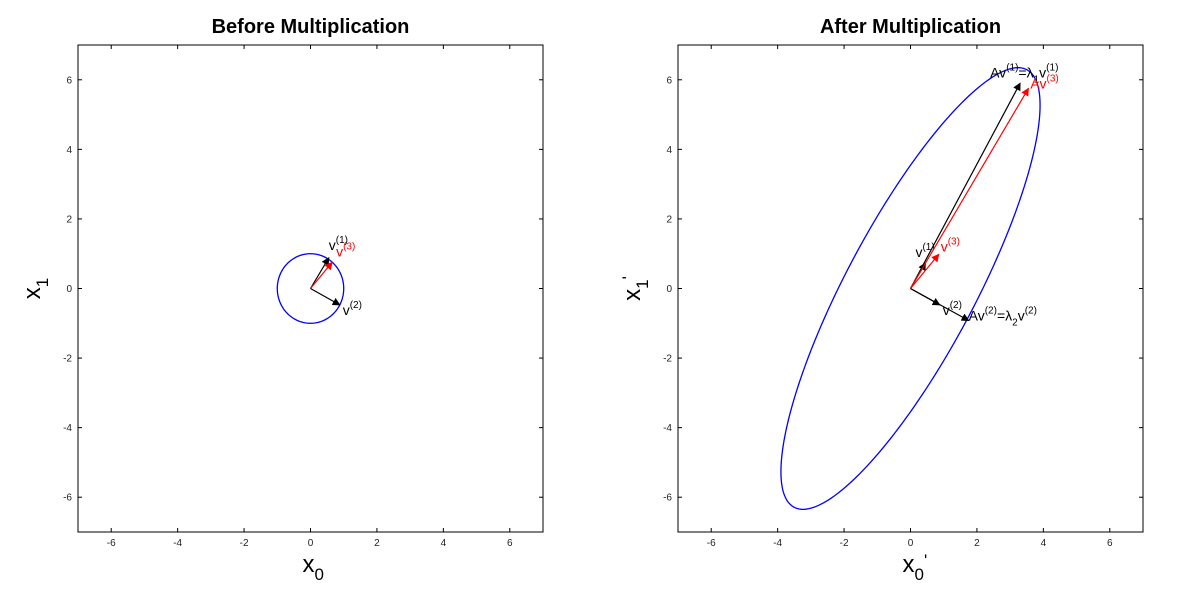  What do you see at coordinates (915, 567) in the screenshot?
I see `x-axis-label: x0'` at bounding box center [915, 567].